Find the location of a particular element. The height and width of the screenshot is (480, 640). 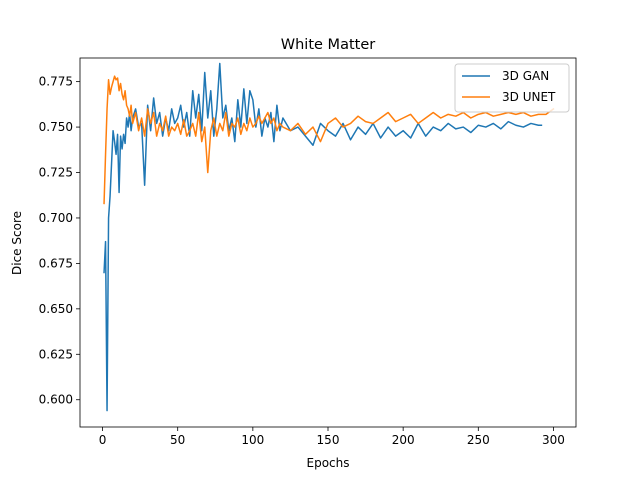

y-tick-label: 0.725 is located at coordinates (56, 173).